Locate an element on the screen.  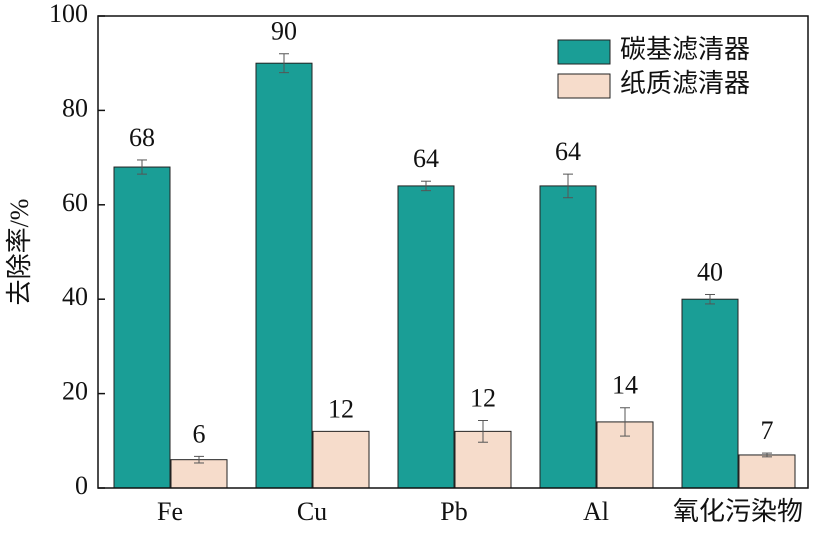
data-label: 14 is located at coordinates (625, 385).